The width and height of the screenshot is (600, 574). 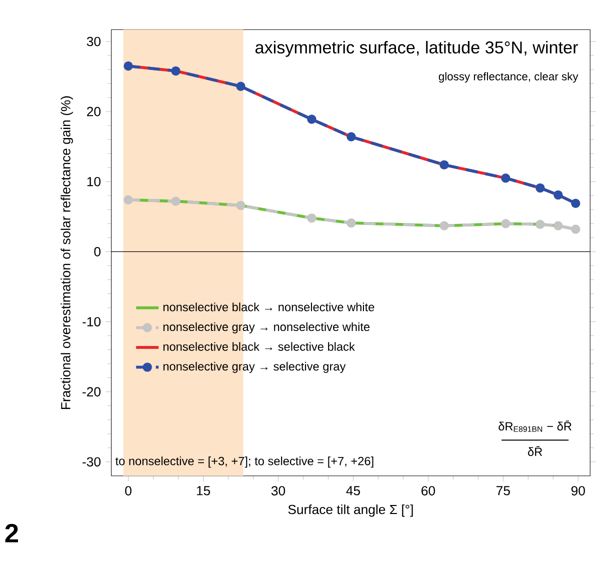 I want to click on x-axis-title: Surface tilt angle Σ [°], so click(x=350, y=510).